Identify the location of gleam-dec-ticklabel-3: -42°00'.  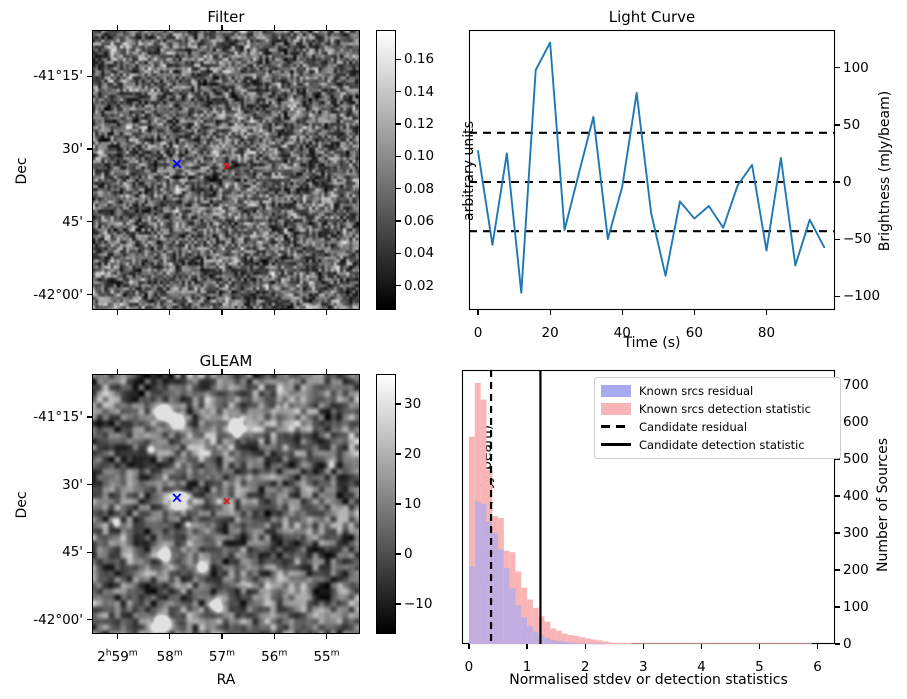
(58, 619).